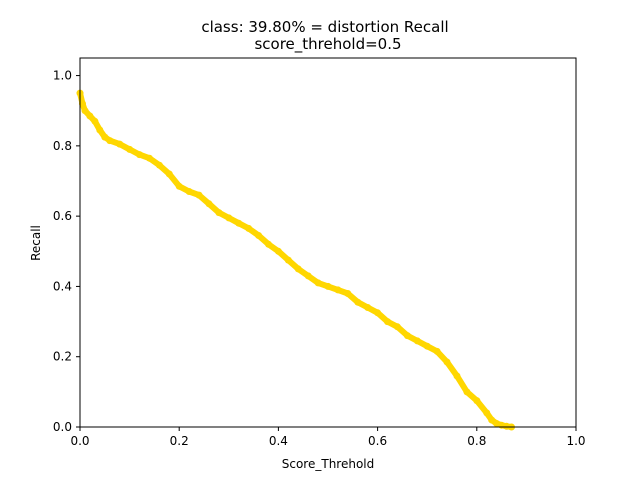 The width and height of the screenshot is (640, 480). Describe the element at coordinates (179, 441) in the screenshot. I see `x-tick-label: 0.2` at that location.